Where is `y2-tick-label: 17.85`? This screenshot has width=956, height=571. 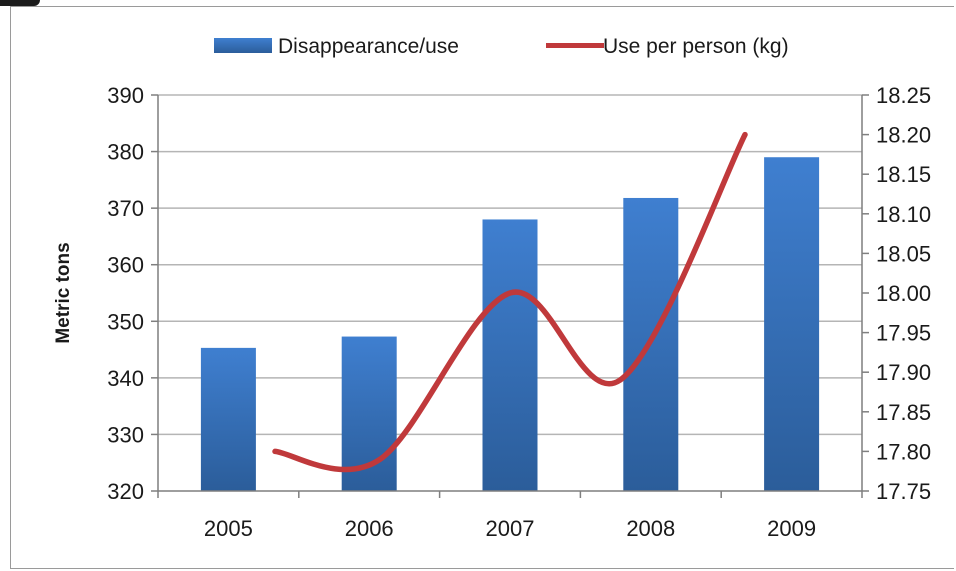 y2-tick-label: 17.85 is located at coordinates (903, 412).